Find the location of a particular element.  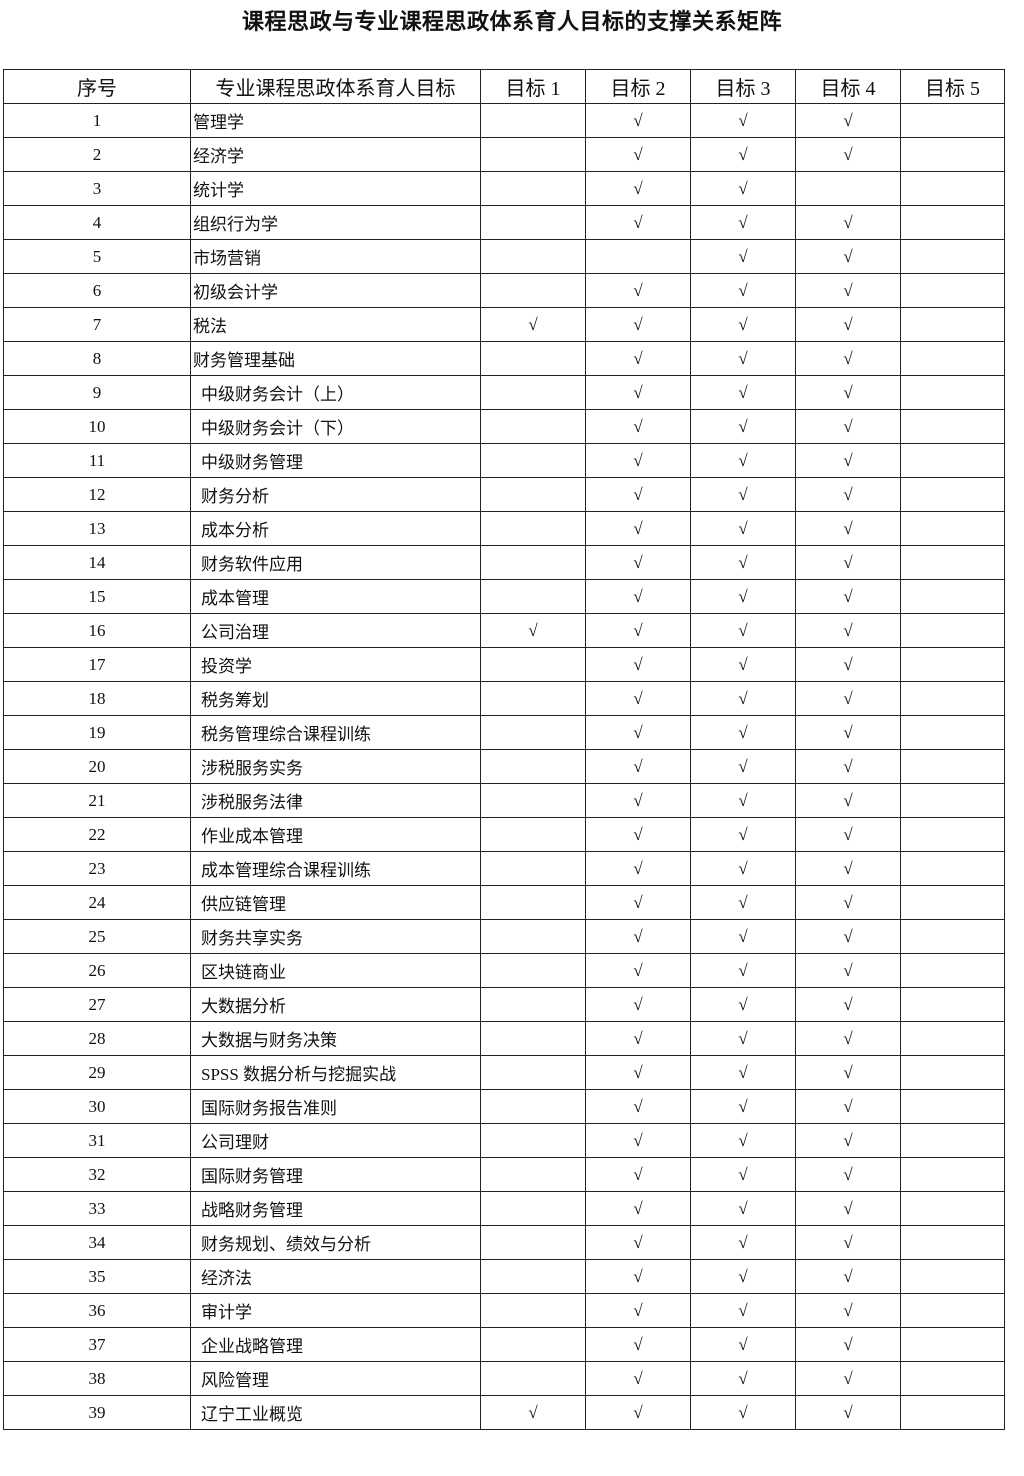

course-name: 经济学 is located at coordinates (335, 154).